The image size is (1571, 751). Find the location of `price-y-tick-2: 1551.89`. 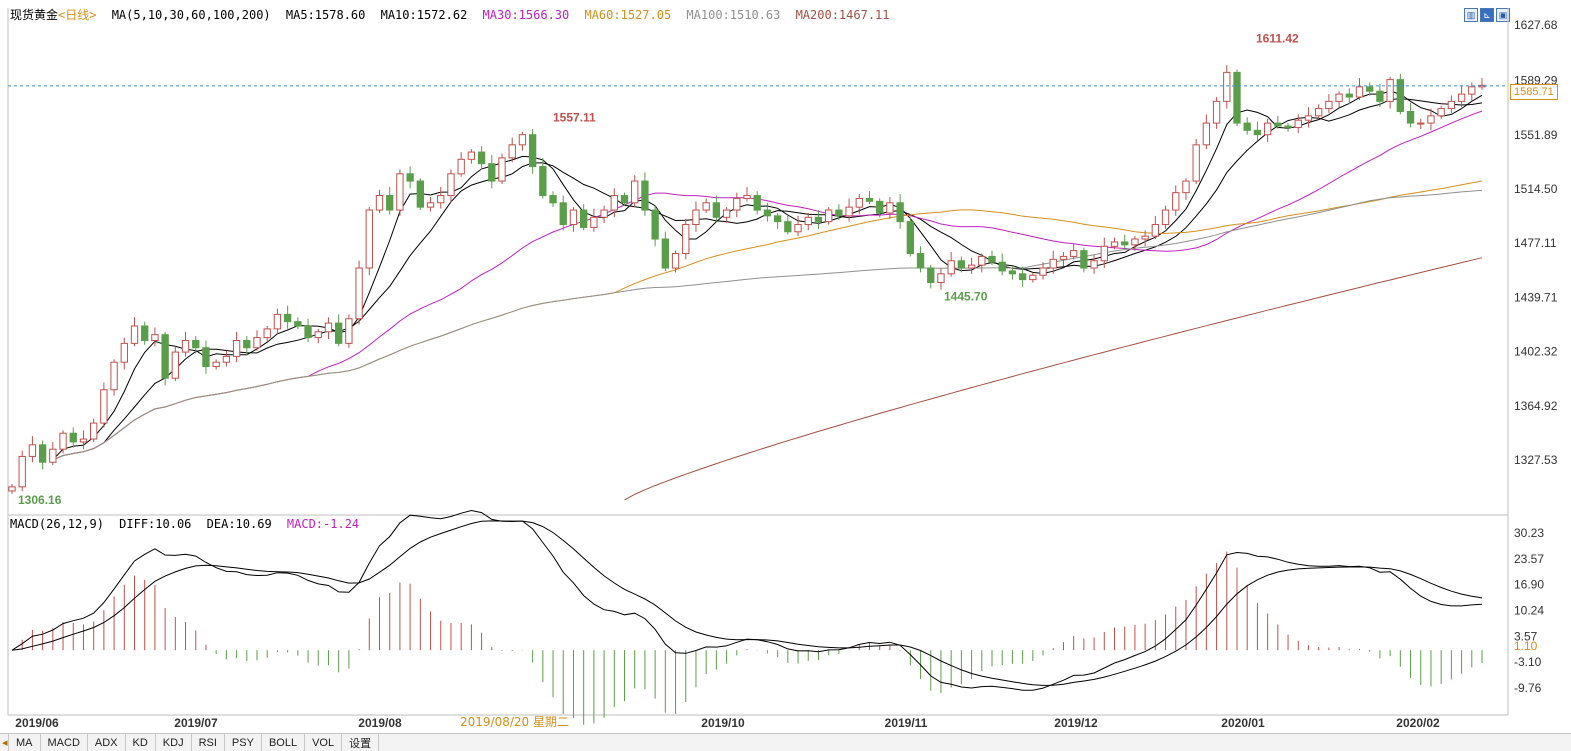

price-y-tick-2: 1551.89 is located at coordinates (1536, 135).